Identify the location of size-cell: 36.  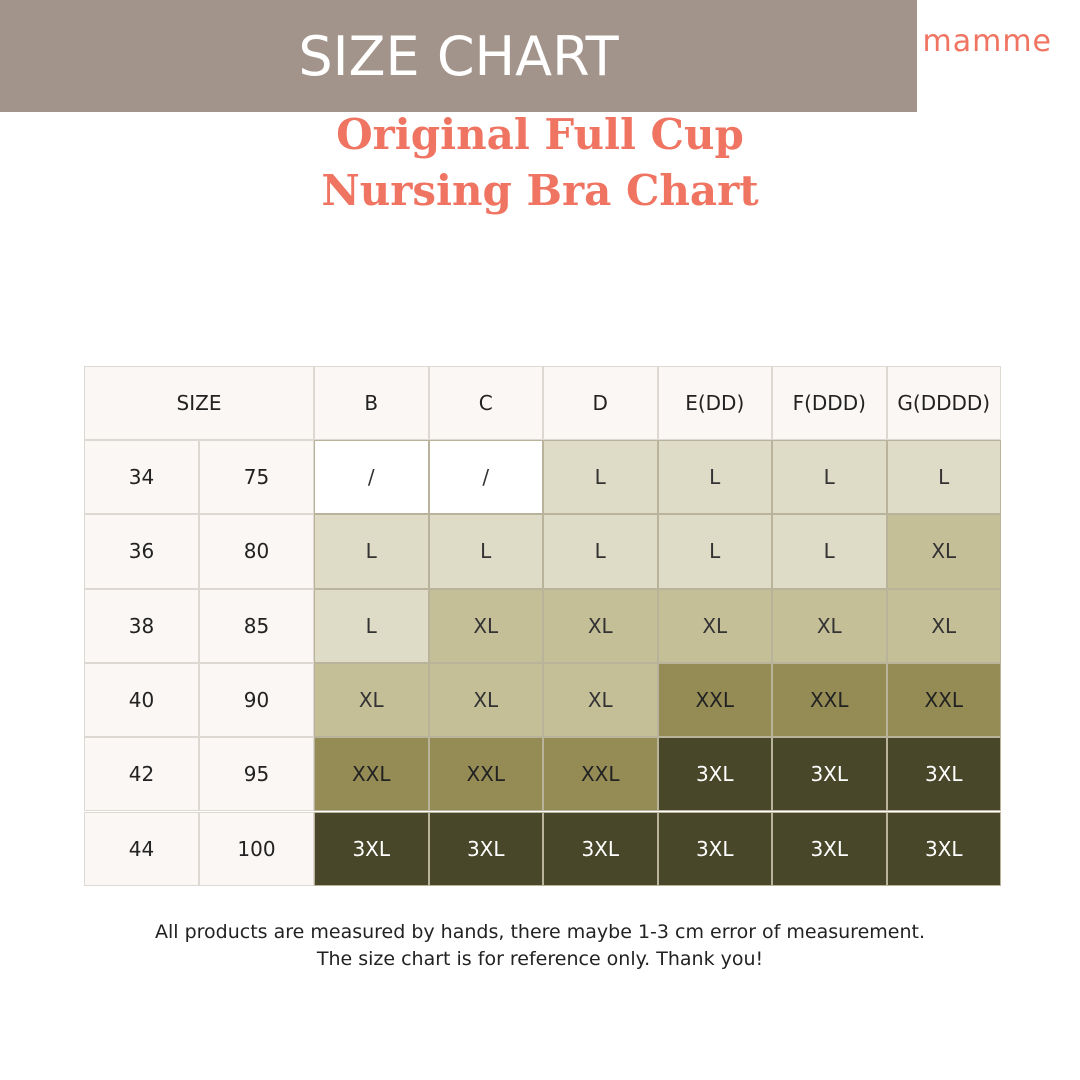
(141, 551).